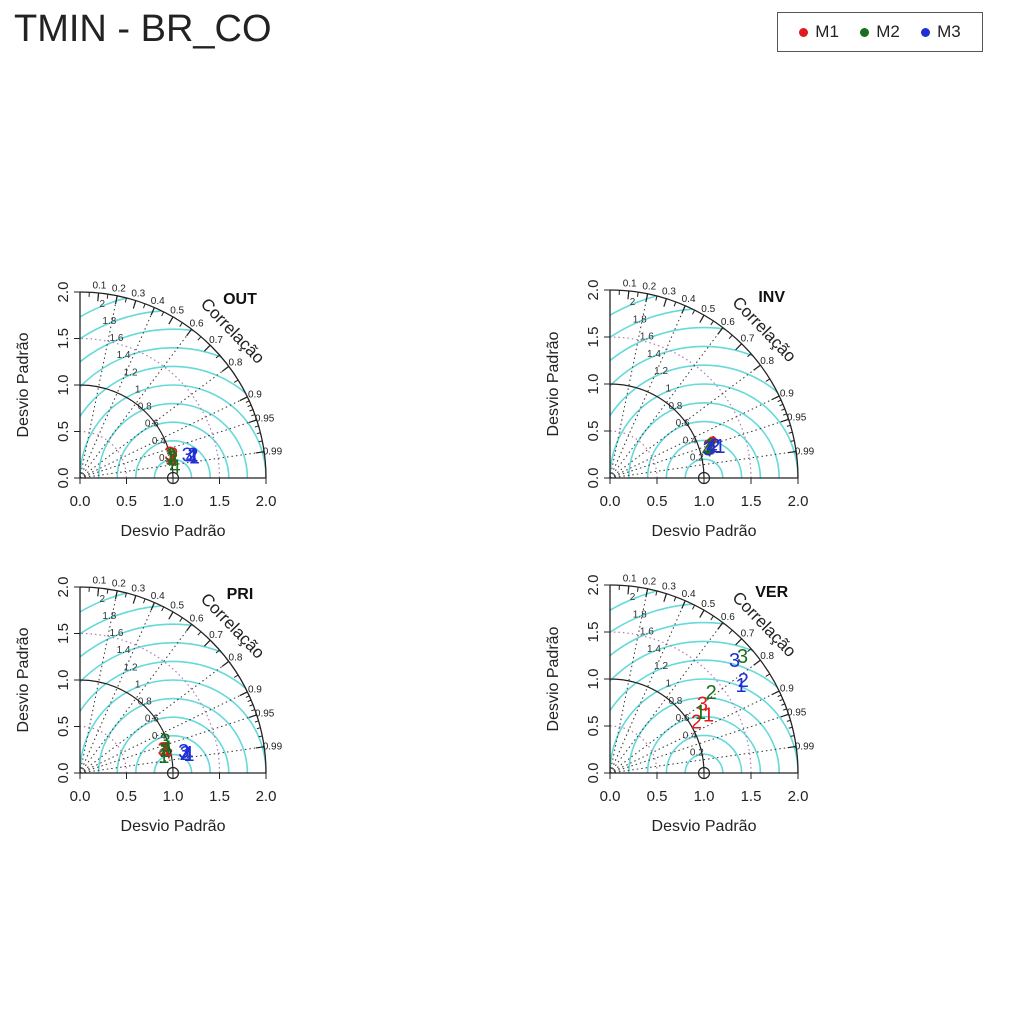 This screenshot has height=1036, width=1010. Describe the element at coordinates (767, 656) in the screenshot. I see `correlation-tick-label: 0.8` at that location.